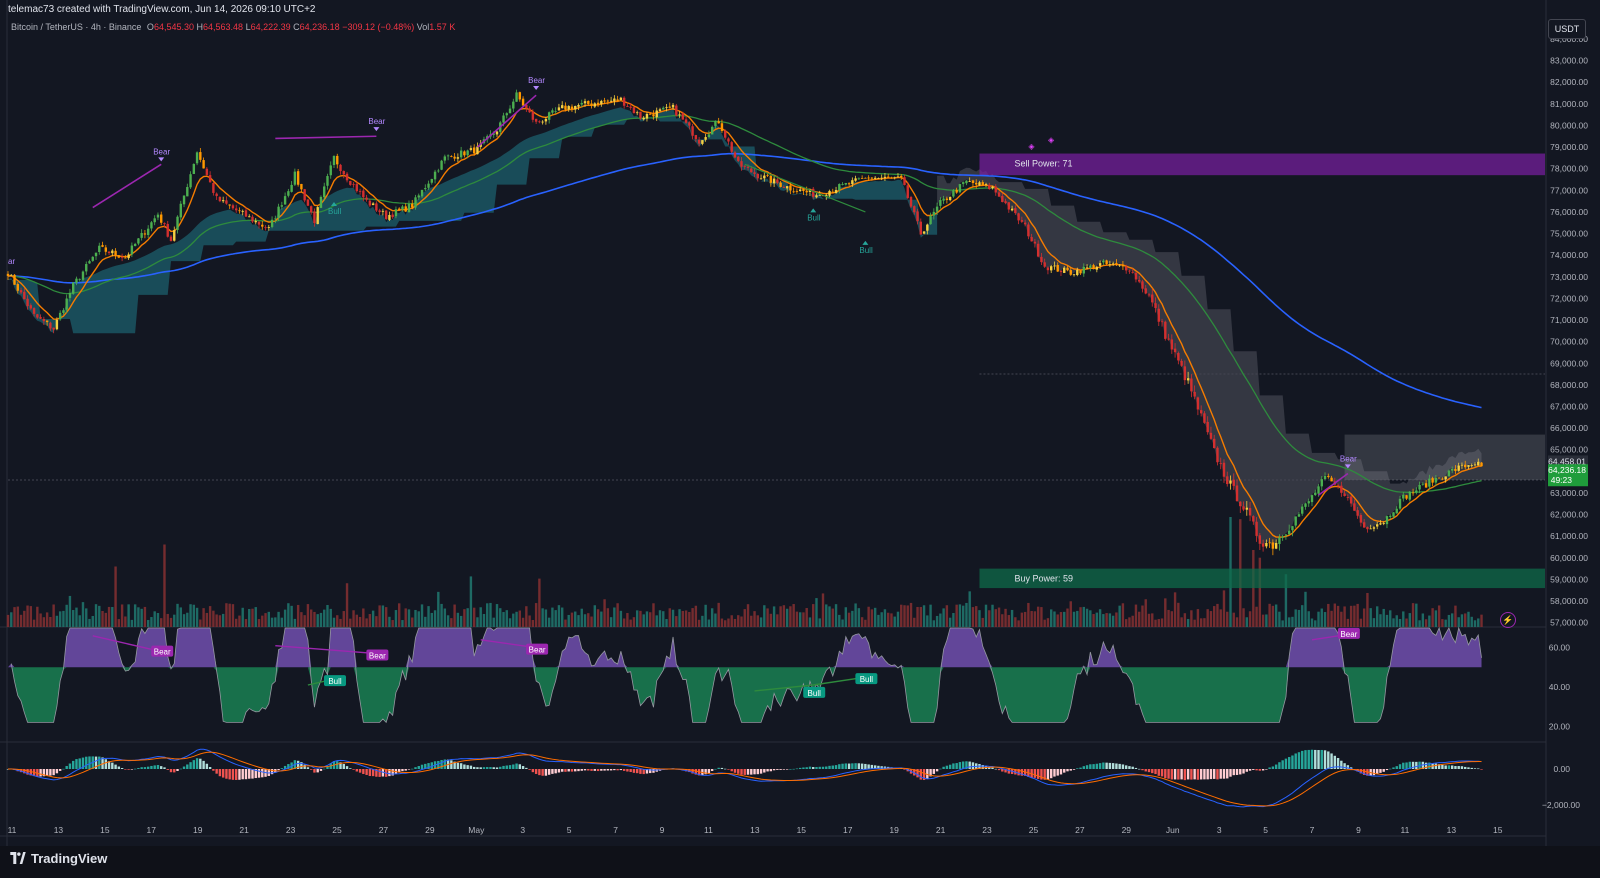  Describe the element at coordinates (813, 210) in the screenshot. I see `bull-triangle-icon` at that location.